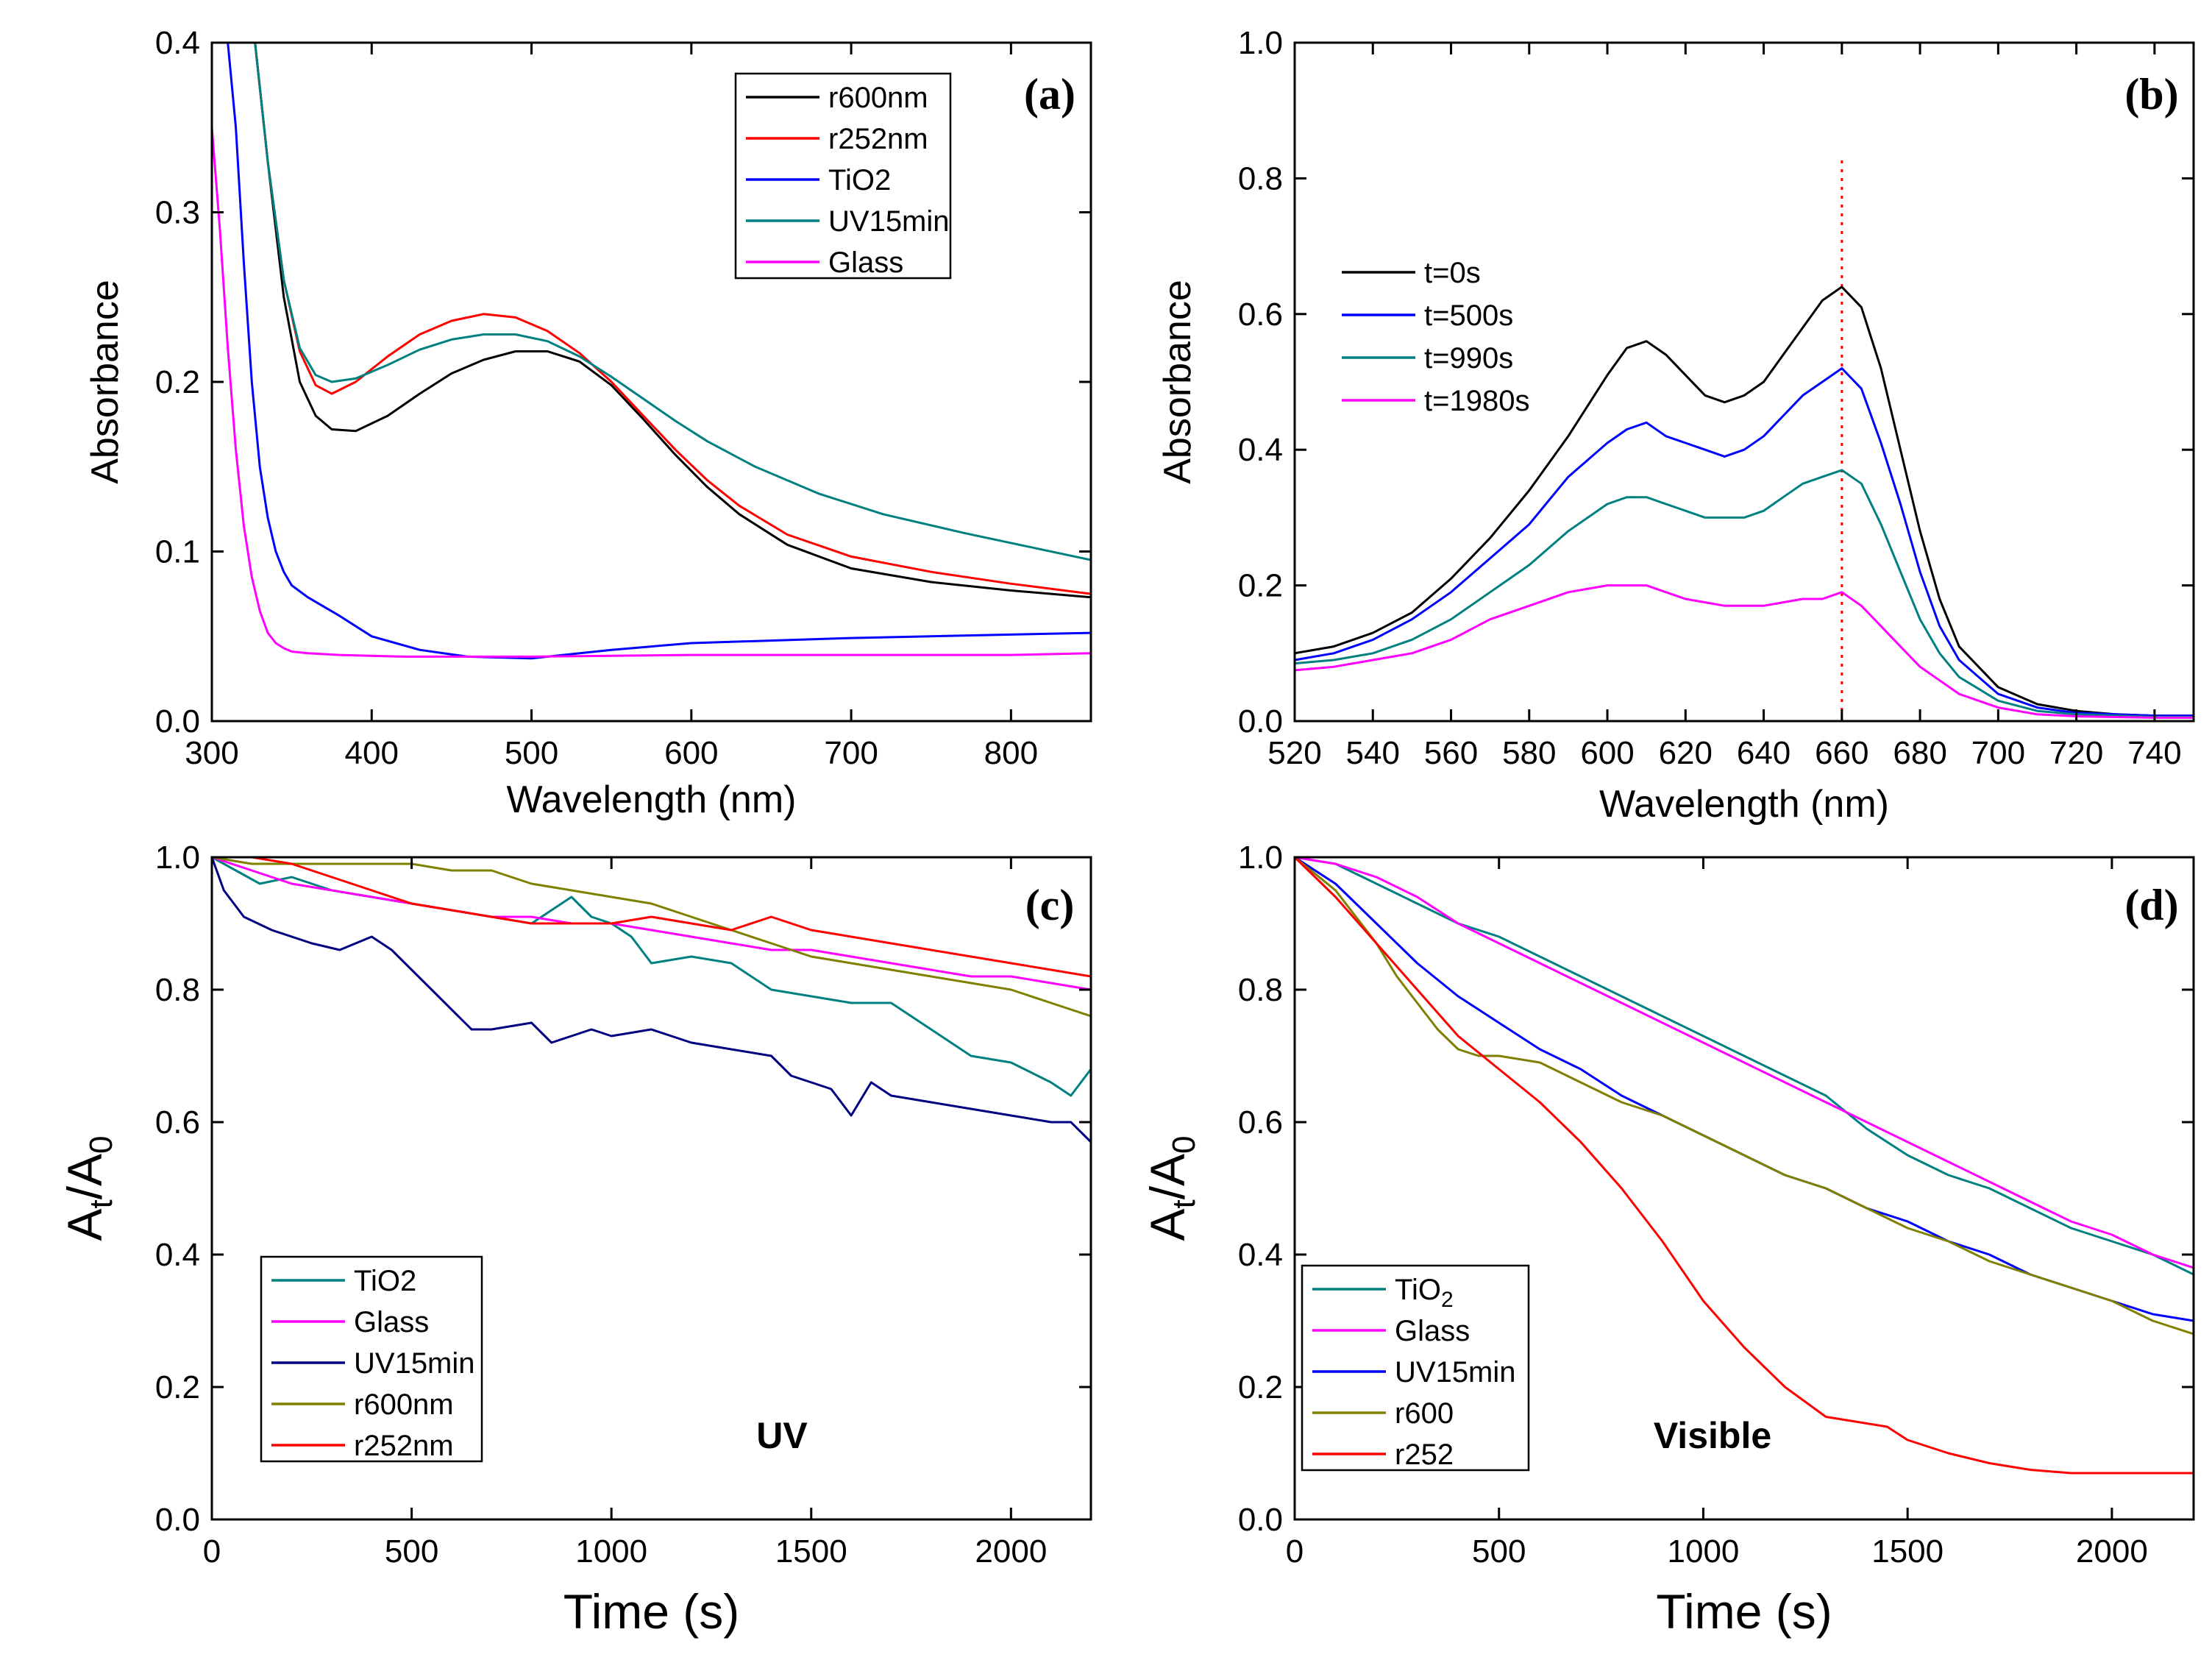 The image size is (2212, 1660). What do you see at coordinates (177, 552) in the screenshot?
I see `y-tick-label: 0.1` at bounding box center [177, 552].